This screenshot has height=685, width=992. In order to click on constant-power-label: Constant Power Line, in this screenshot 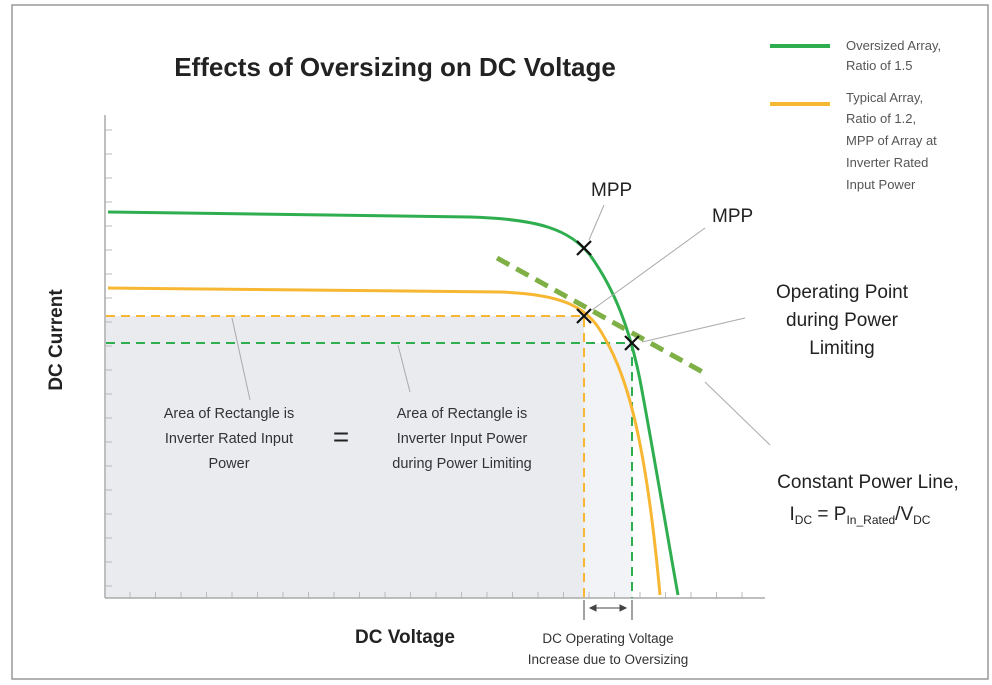, I will do `click(868, 482)`.